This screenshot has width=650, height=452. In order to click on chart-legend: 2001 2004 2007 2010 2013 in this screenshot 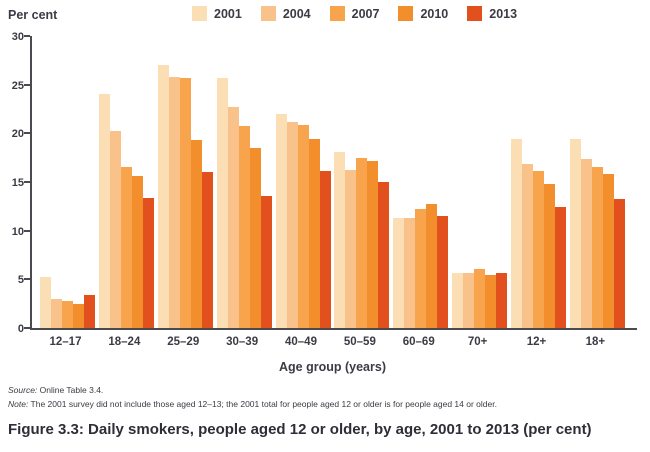, I will do `click(354, 13)`.